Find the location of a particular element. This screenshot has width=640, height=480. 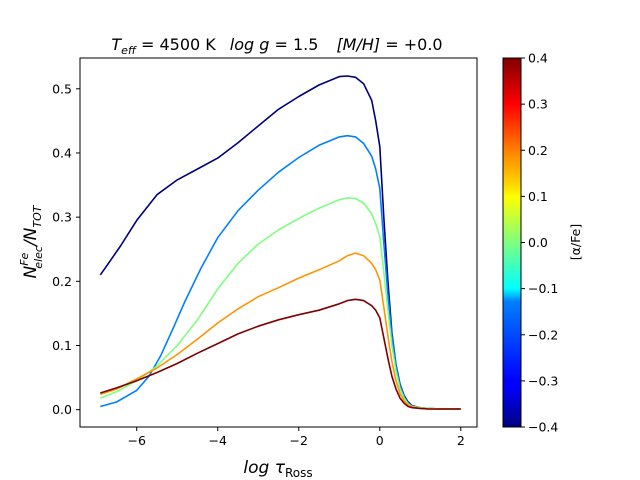

x-axis-ticks: −6 −4 −2 0 2 is located at coordinates (296, 437).